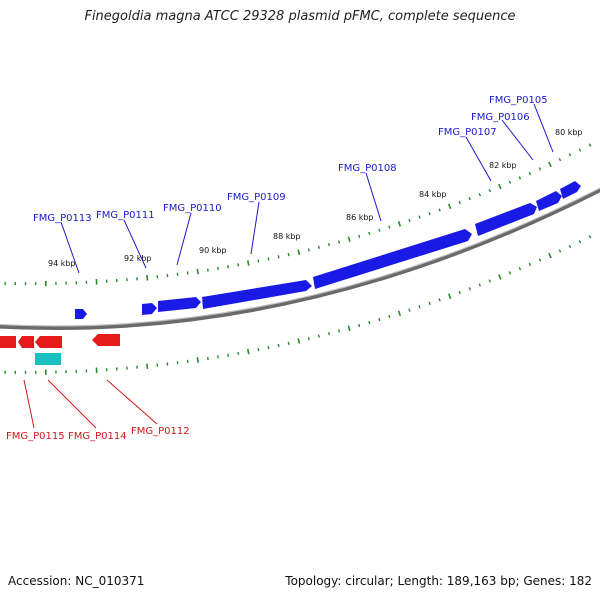  What do you see at coordinates (192, 208) in the screenshot?
I see `label-fmg-p0110: FMG_P0110` at bounding box center [192, 208].